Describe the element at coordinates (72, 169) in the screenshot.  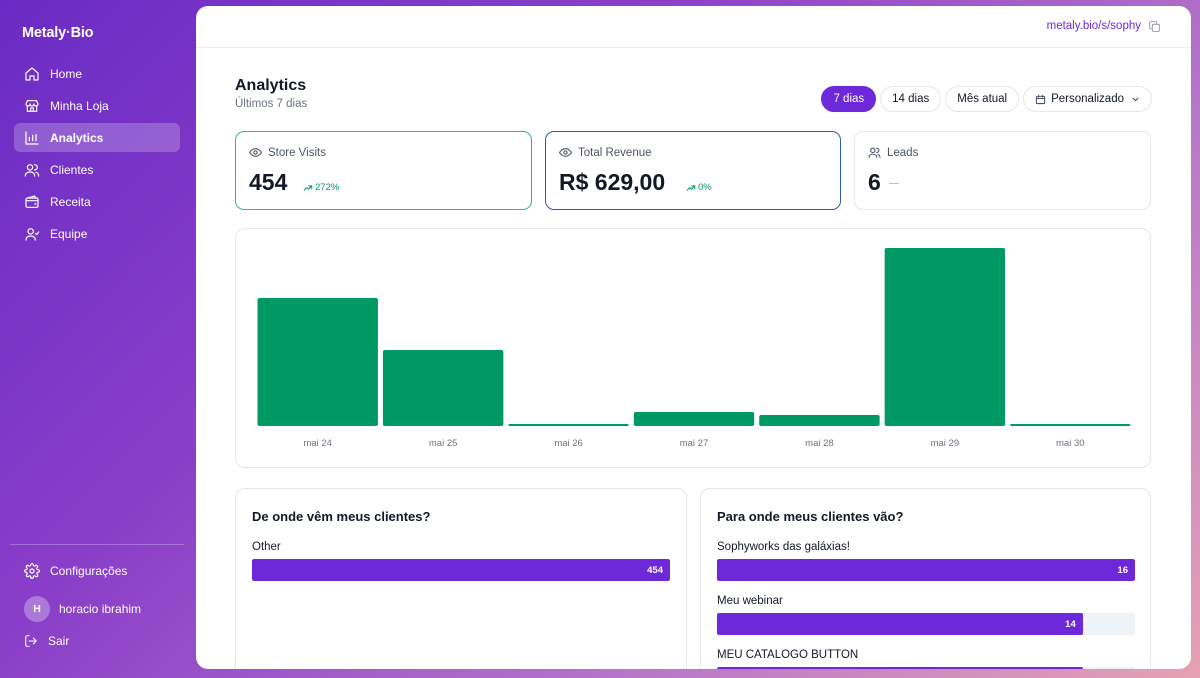
I see `sidebar-item-label: Clientes` at that location.